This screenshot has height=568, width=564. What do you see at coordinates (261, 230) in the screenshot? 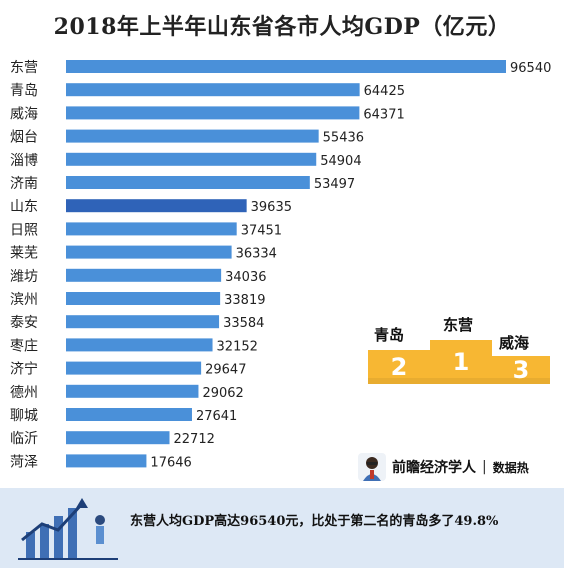
I see `value-label: 37451` at bounding box center [261, 230].